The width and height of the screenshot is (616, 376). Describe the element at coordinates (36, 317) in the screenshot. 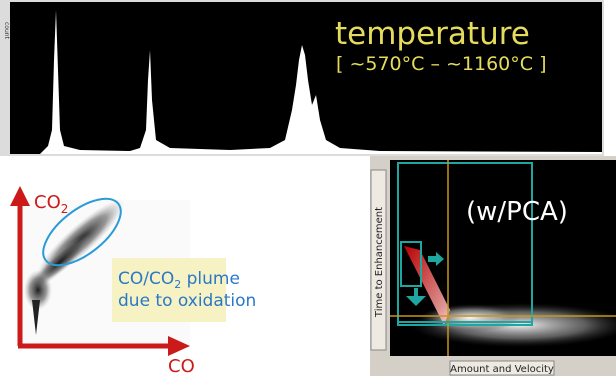

I see `stem` at that location.